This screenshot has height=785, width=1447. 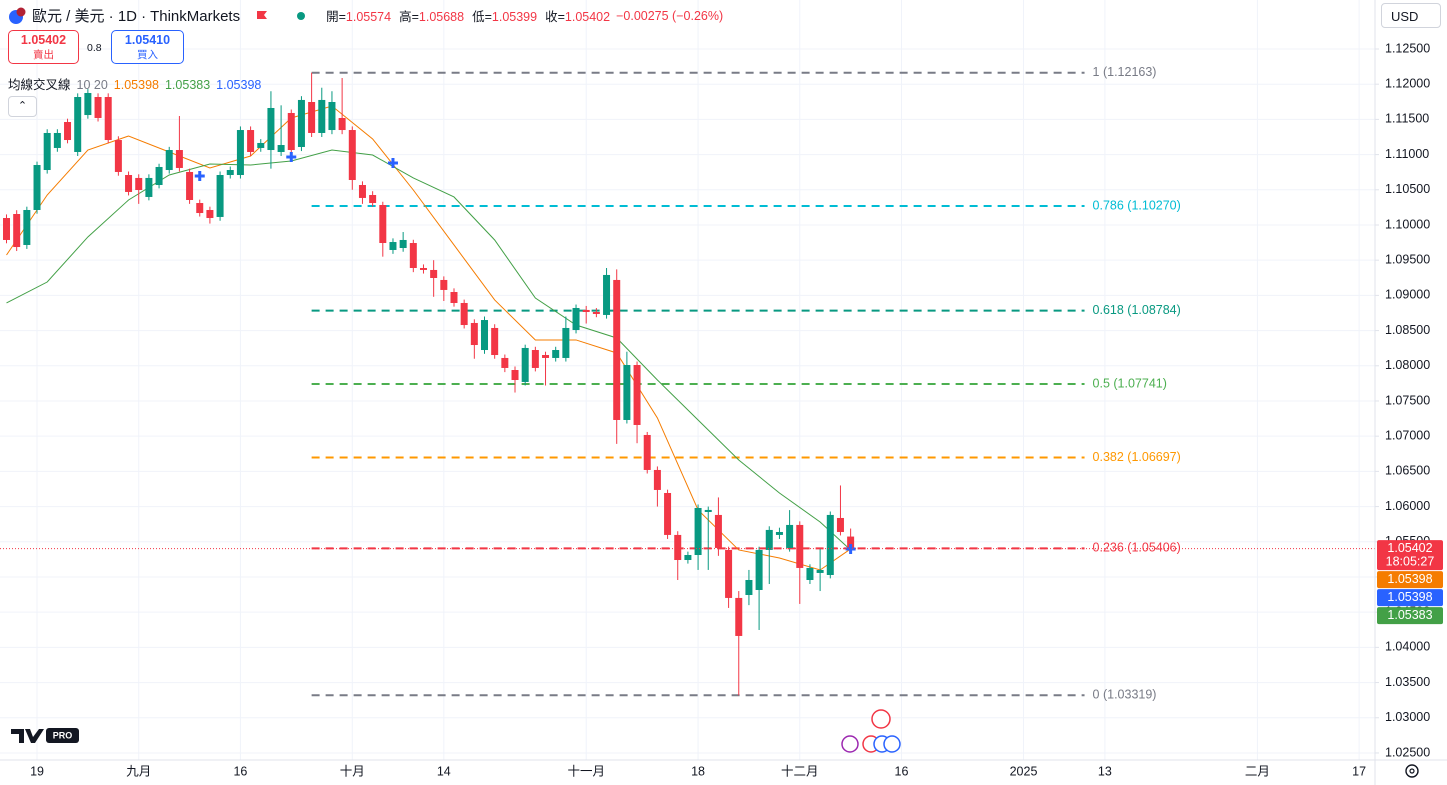 I want to click on spread: 0.8, so click(x=94, y=48).